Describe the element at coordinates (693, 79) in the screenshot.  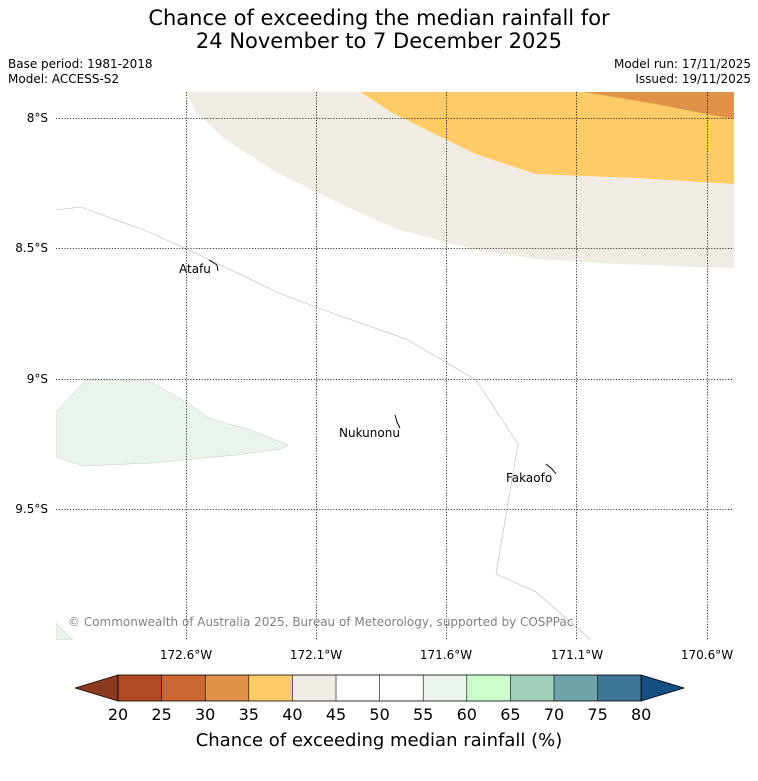
I see `issued-date: Issued: 19/11/2025` at that location.